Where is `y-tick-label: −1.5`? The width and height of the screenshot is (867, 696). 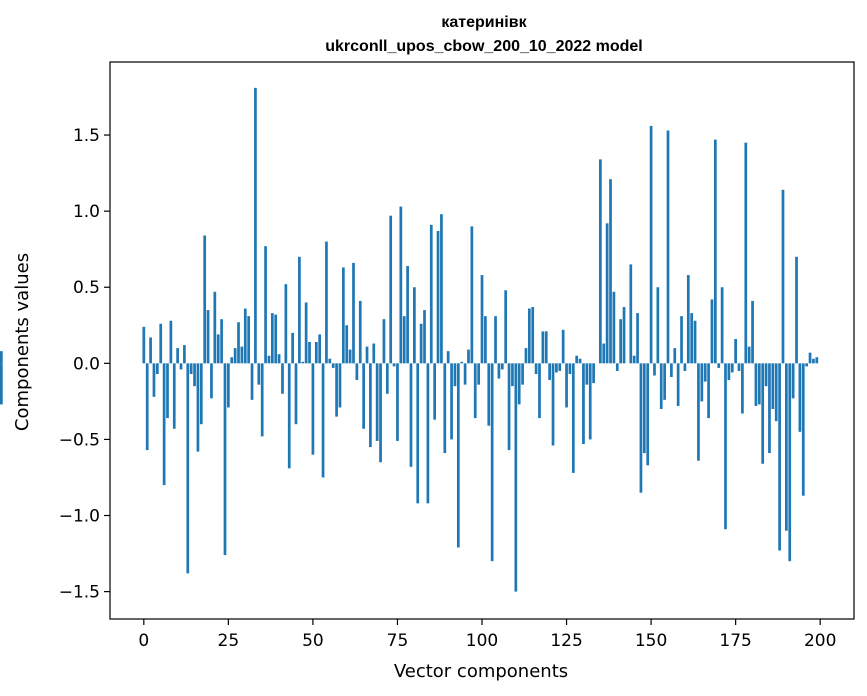
y-tick-label: −1.5 is located at coordinates (79, 593).